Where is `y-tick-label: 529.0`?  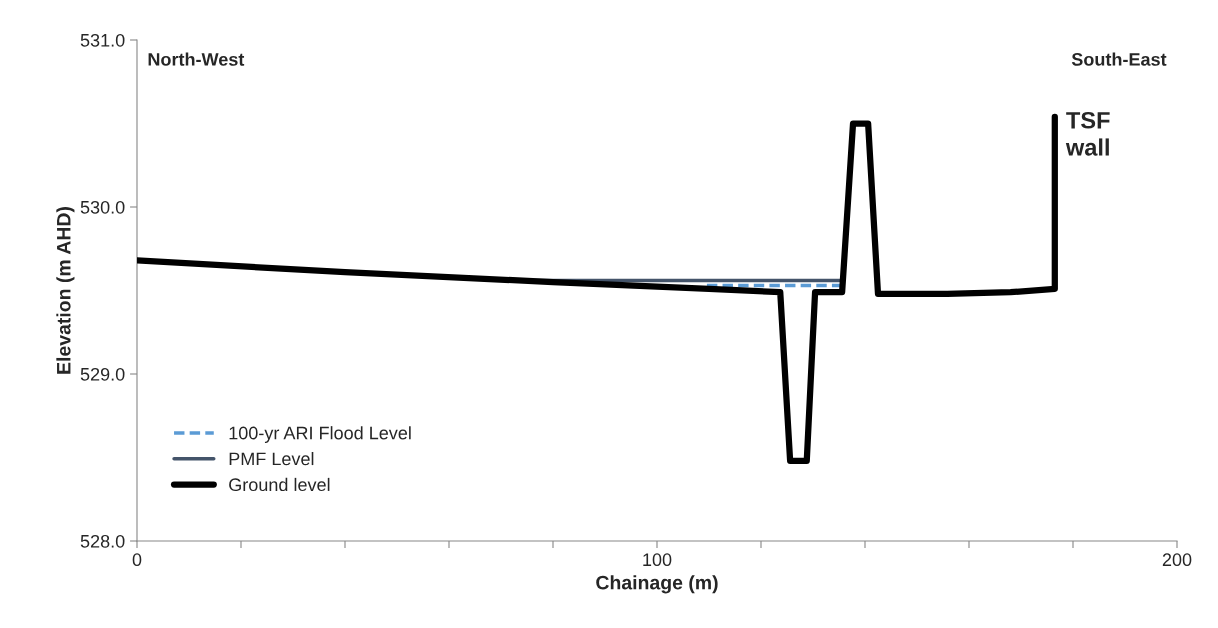 y-tick-label: 529.0 is located at coordinates (102, 374).